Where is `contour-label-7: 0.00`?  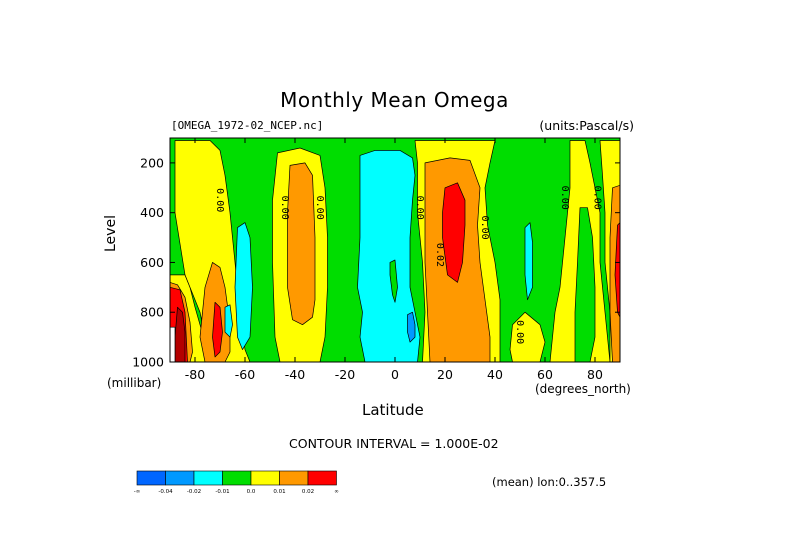
contour-label-7: 0.00 is located at coordinates (564, 198).